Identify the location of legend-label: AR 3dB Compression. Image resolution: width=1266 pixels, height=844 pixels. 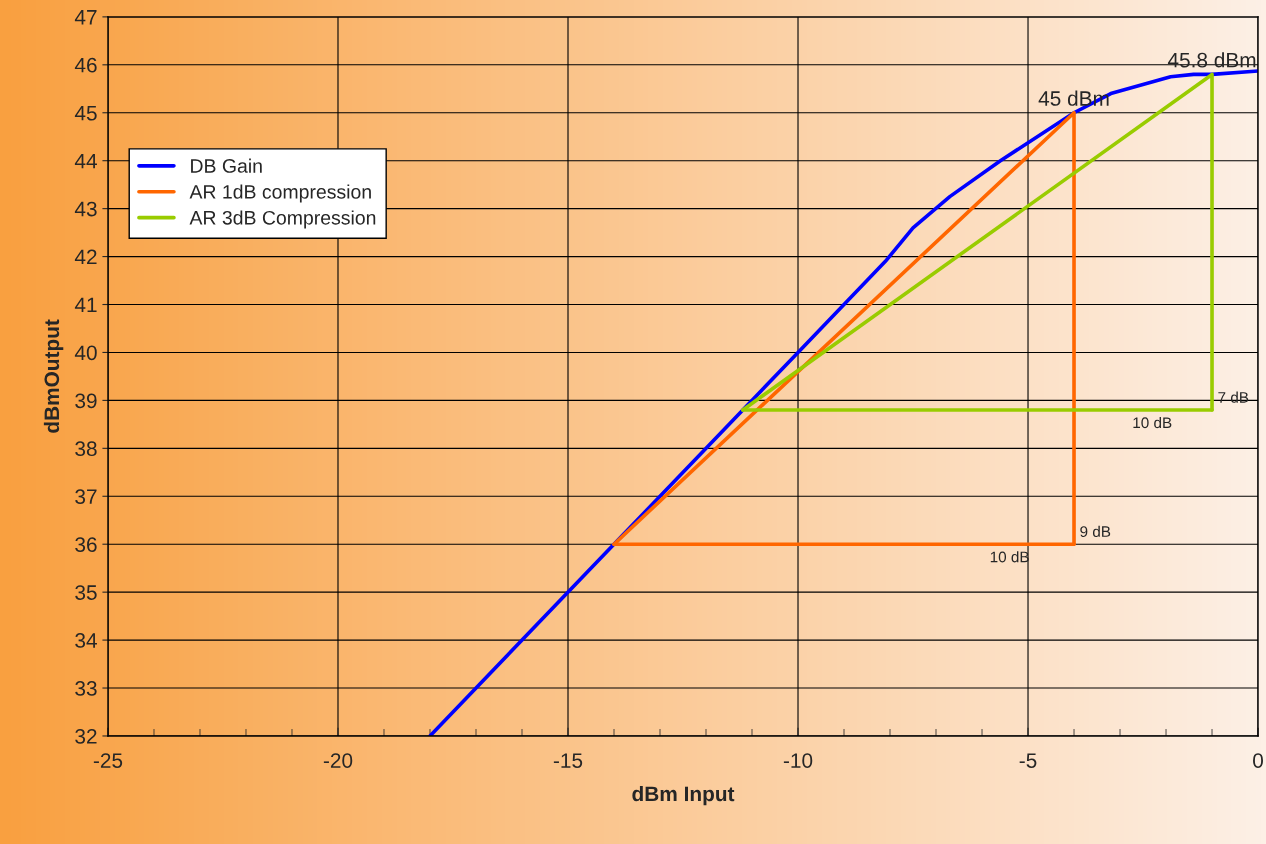
(282, 219).